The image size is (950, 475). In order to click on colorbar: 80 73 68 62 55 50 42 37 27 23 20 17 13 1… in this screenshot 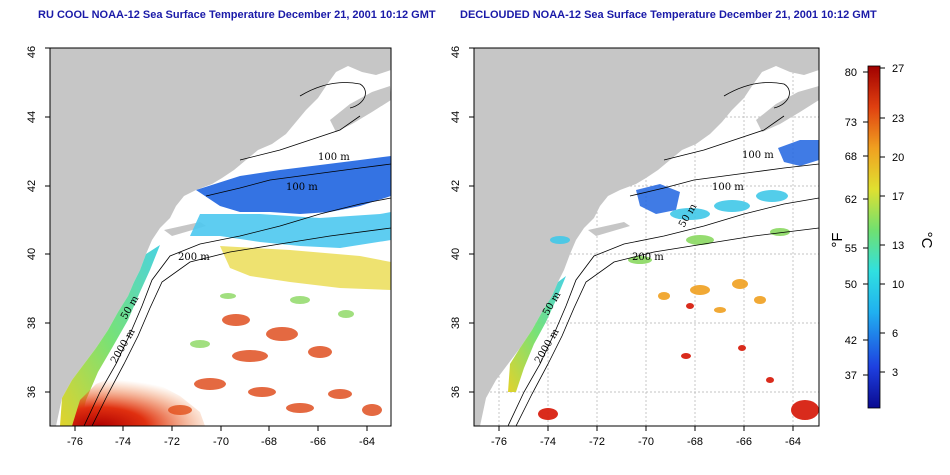, I will do `click(882, 236)`.